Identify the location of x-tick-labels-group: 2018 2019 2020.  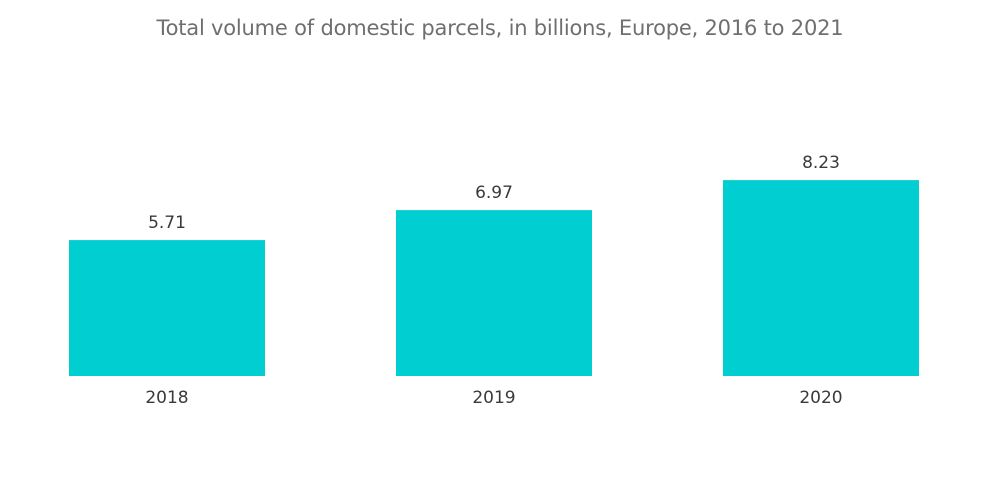
(493, 398).